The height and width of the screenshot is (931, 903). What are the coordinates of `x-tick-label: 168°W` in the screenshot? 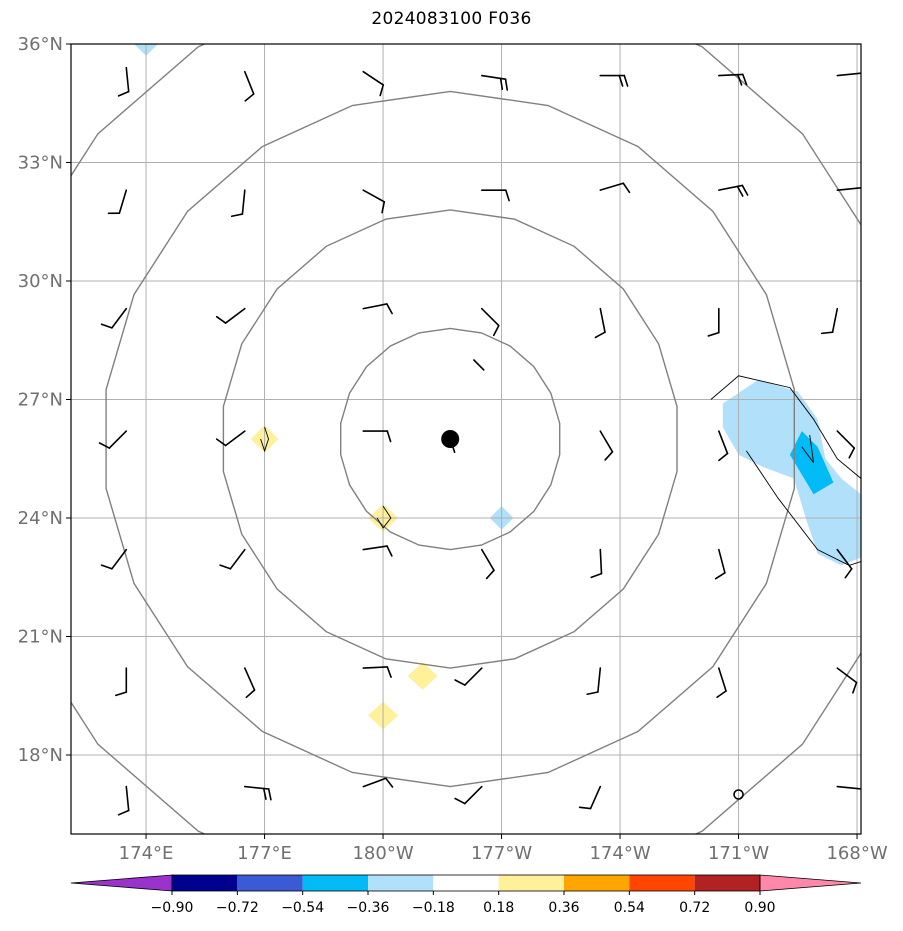 It's located at (856, 853).